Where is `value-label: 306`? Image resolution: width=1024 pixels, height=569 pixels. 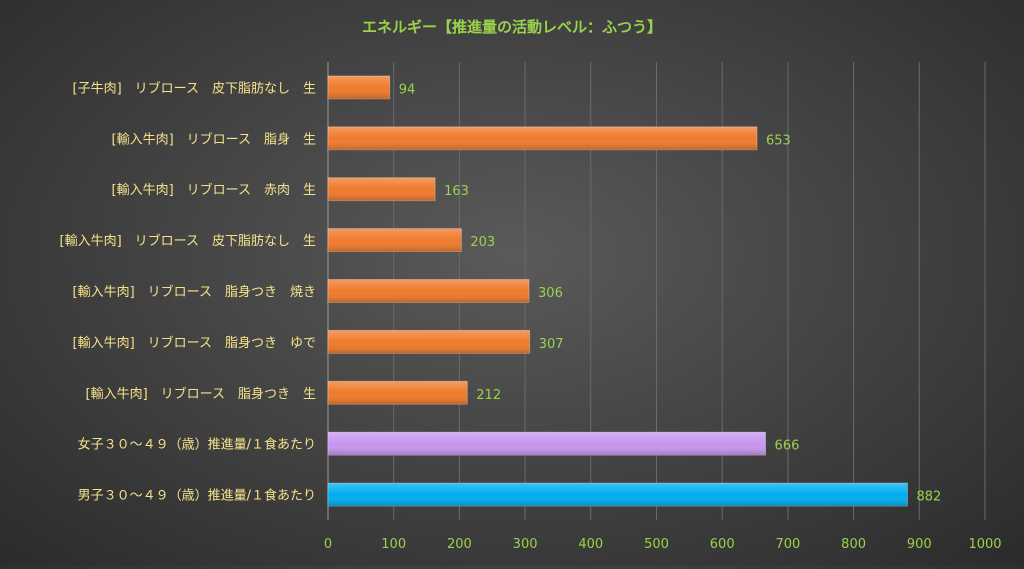
value-label: 306 is located at coordinates (550, 293).